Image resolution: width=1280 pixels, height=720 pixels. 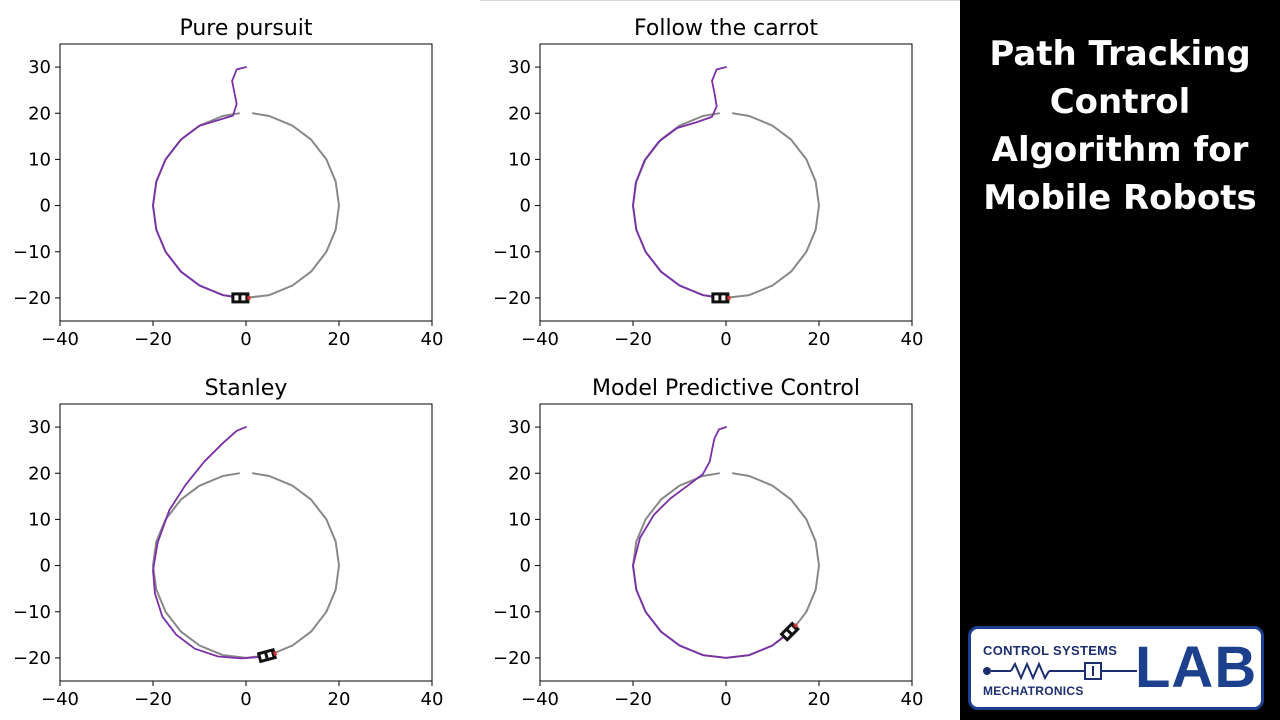 I want to click on chart-title: Follow the carrot, so click(x=726, y=28).